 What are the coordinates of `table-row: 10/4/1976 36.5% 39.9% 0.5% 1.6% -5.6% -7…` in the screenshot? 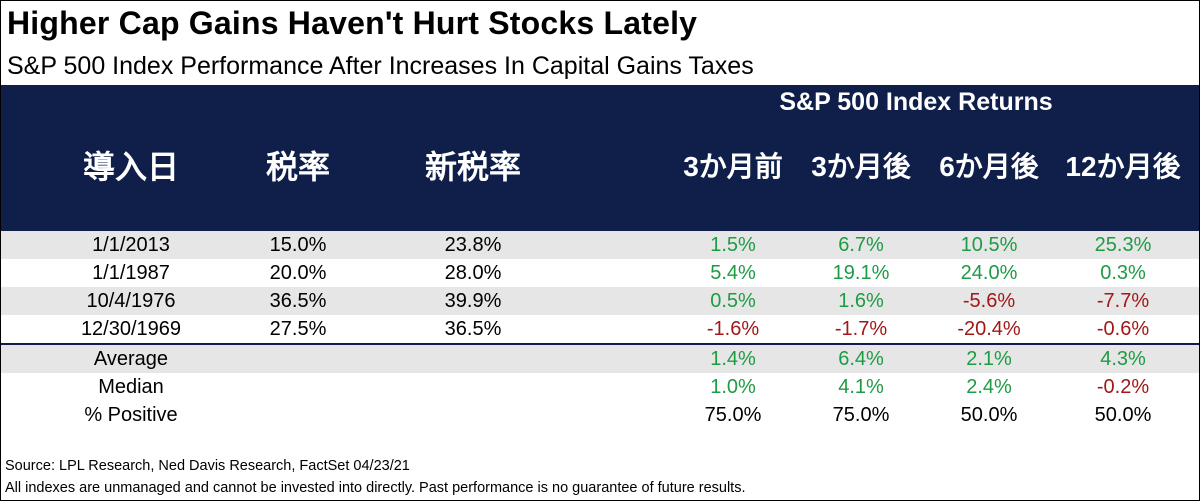 It's located at (600, 301).